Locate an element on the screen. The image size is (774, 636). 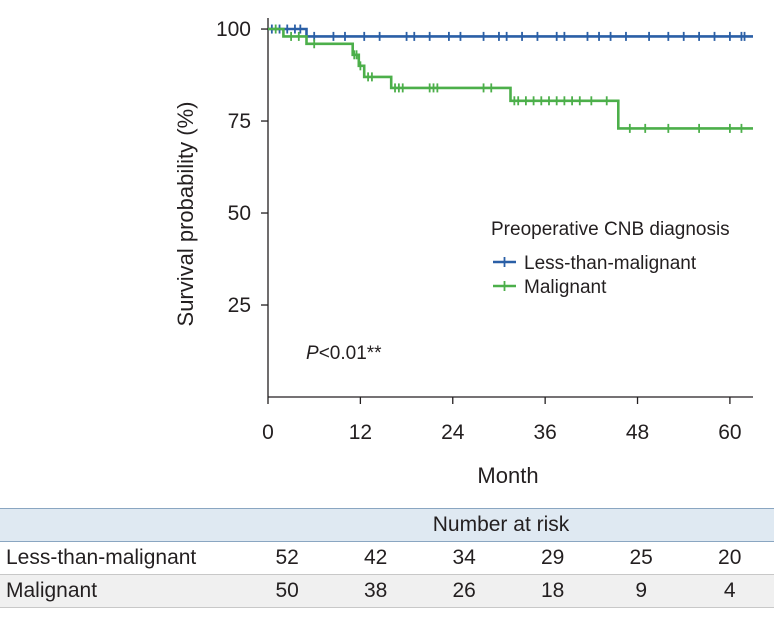
survival-curves is located at coordinates (510, 78).